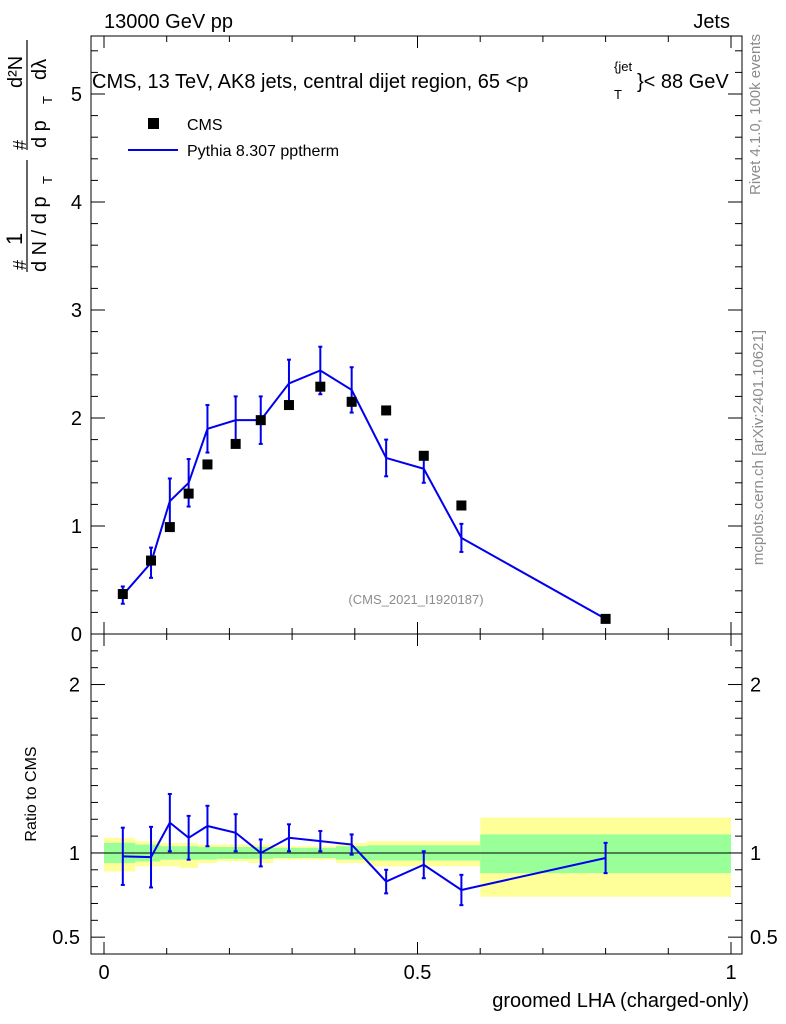 The height and width of the screenshot is (1024, 786). Describe the element at coordinates (418, 973) in the screenshot. I see `x-tick-label: 0.5` at that location.